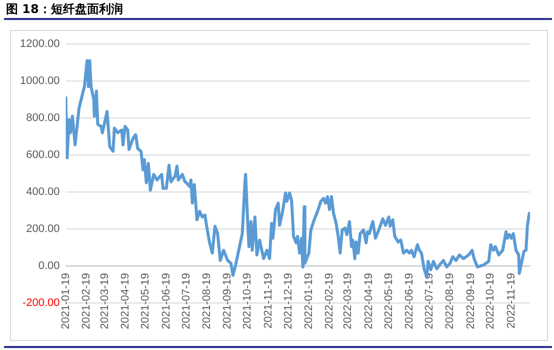 The height and width of the screenshot is (350, 554). What do you see at coordinates (43, 118) in the screenshot?
I see `y-tick-label: 800.00` at bounding box center [43, 118].